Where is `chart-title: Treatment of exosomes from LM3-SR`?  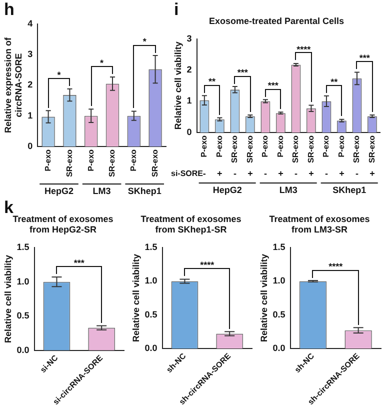 chart-title: Treatment of exosomes from LM3-SR is located at coordinates (319, 224).